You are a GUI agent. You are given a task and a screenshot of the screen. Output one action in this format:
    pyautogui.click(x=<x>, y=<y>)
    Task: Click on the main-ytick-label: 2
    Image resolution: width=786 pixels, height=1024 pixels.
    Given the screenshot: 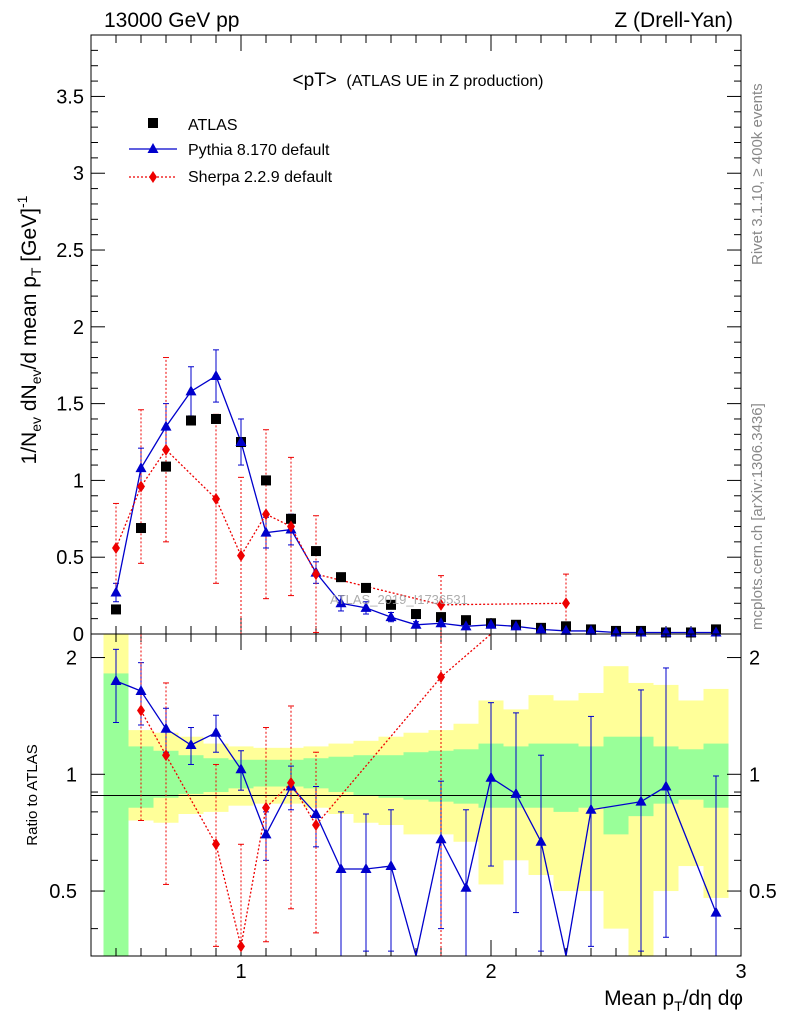 What is the action you would take?
    pyautogui.click(x=78, y=328)
    